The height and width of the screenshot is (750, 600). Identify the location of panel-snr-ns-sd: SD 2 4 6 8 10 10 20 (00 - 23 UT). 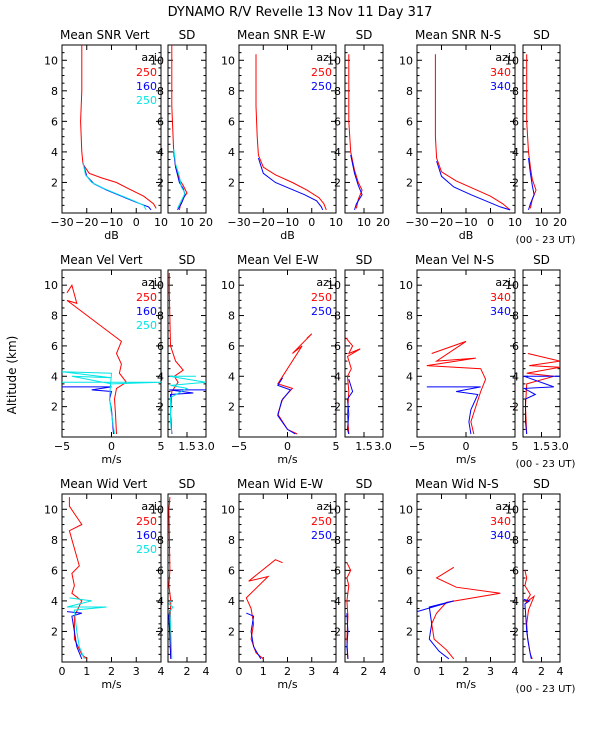
(540, 137).